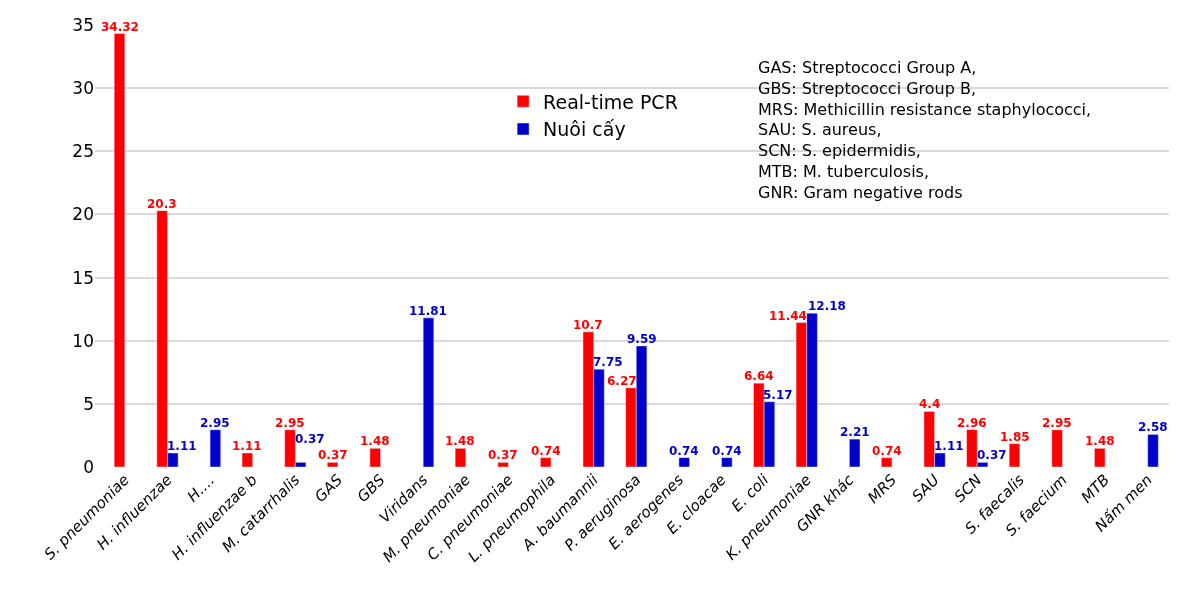 This screenshot has width=1179, height=597. What do you see at coordinates (83, 151) in the screenshot?
I see `y-tick-label: 25` at bounding box center [83, 151].